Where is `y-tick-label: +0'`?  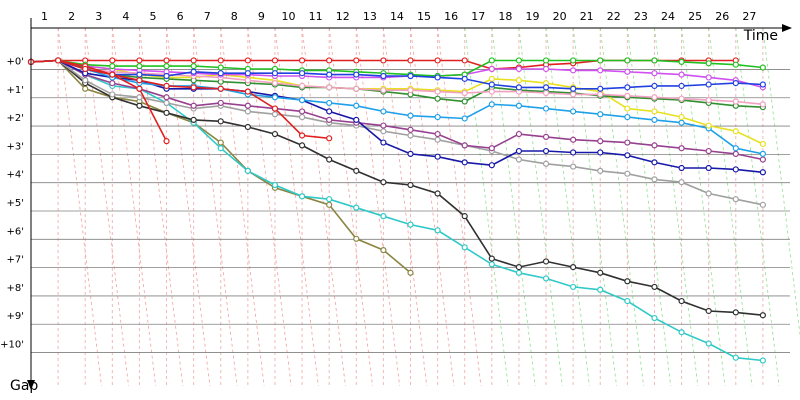 y-tick-label: +0' is located at coordinates (16, 61).